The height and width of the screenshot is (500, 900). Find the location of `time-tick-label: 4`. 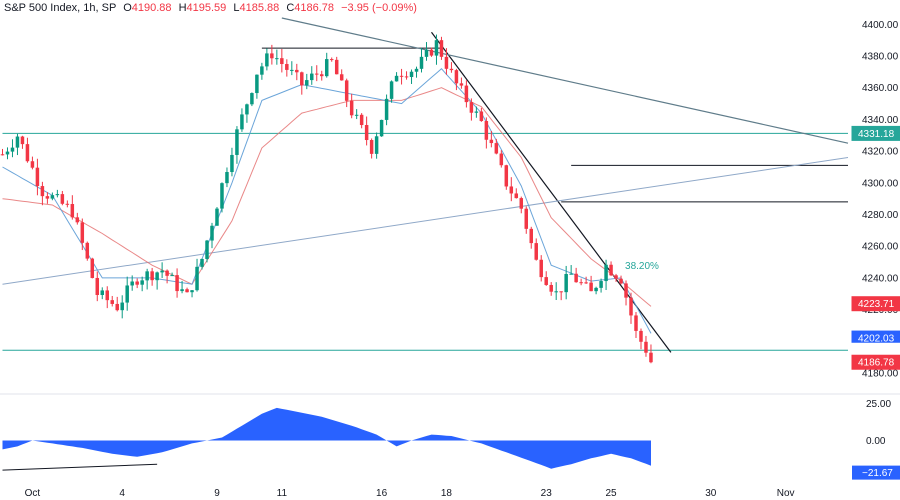

time-tick-label: 4 is located at coordinates (122, 493).